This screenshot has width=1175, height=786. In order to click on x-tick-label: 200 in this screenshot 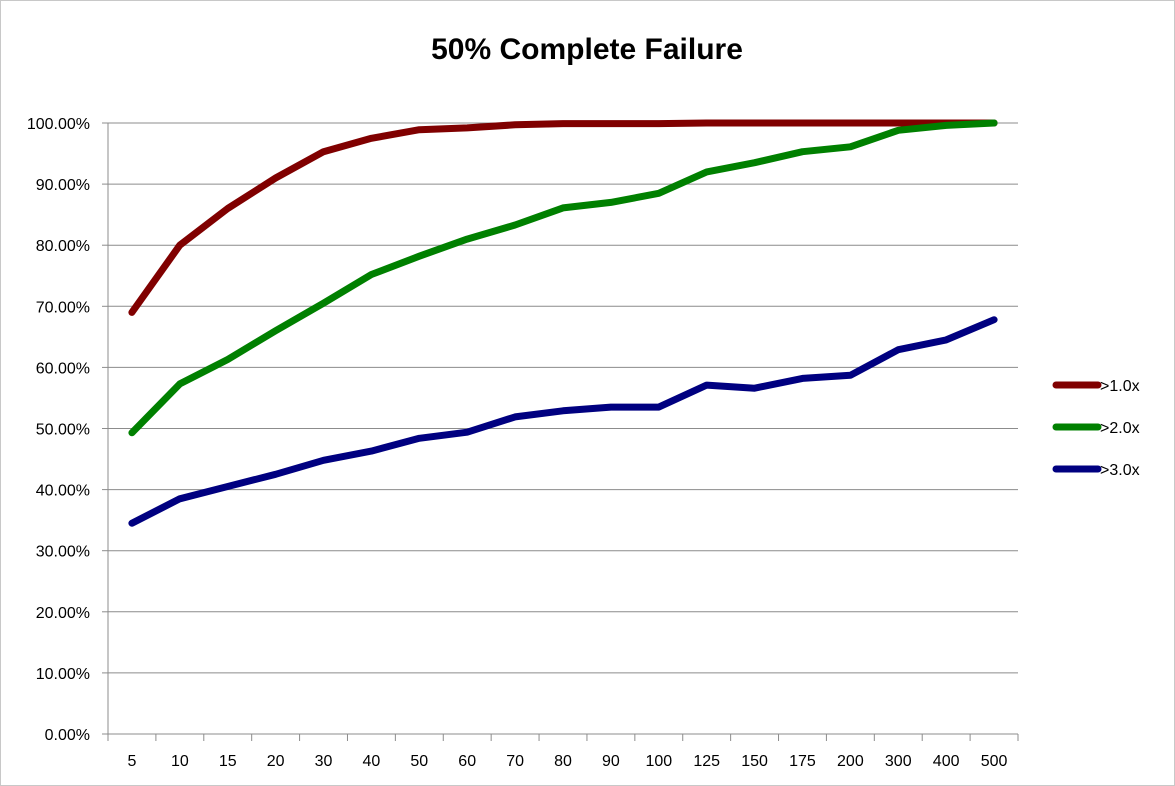, I will do `click(850, 761)`.